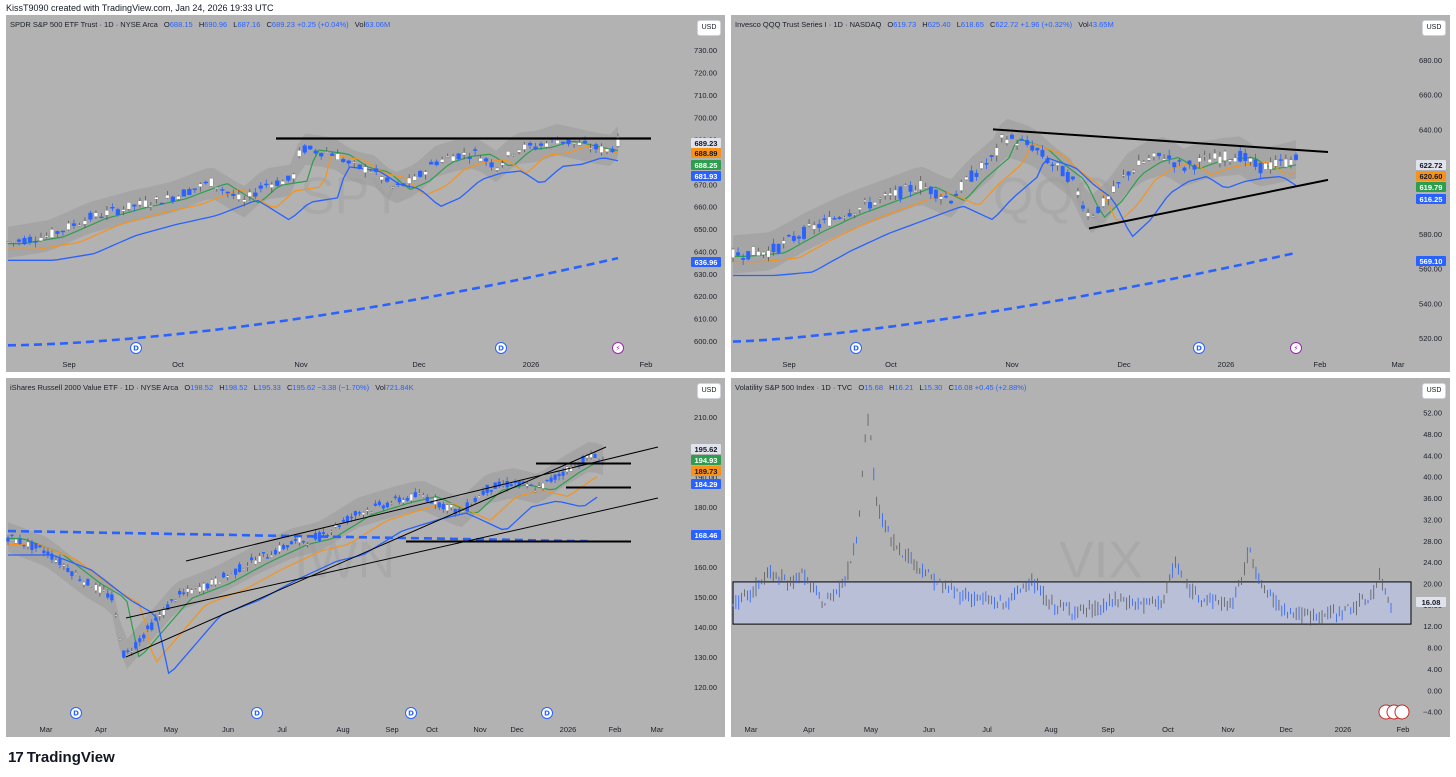 The image size is (1456, 777). What do you see at coordinates (392, 558) in the screenshot?
I see `trendline` at bounding box center [392, 558].